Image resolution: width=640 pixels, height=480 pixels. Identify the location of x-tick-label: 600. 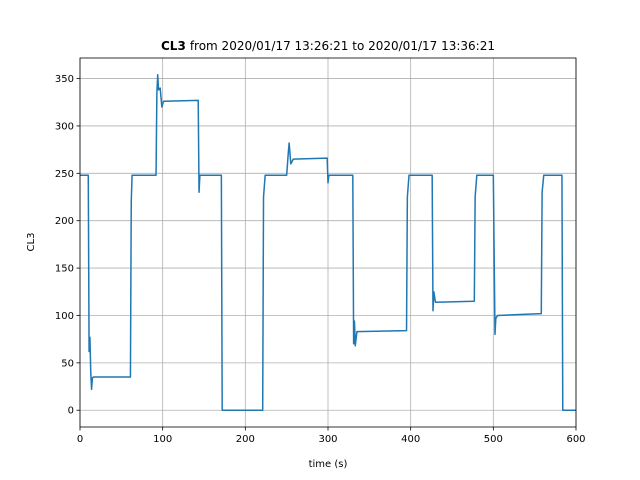
(575, 439).